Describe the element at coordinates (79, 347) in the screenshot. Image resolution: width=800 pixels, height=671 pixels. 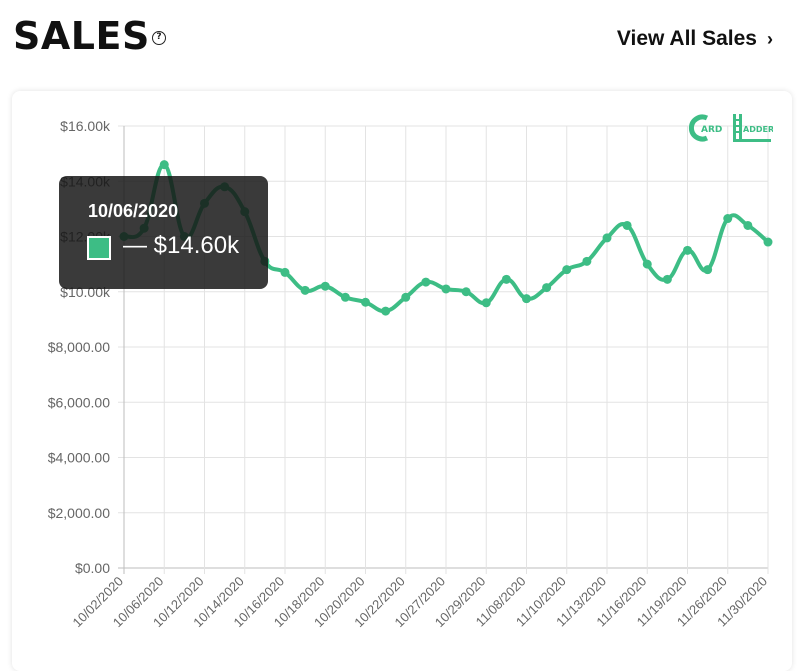
I see `y-tick-label: $8,000.00` at that location.